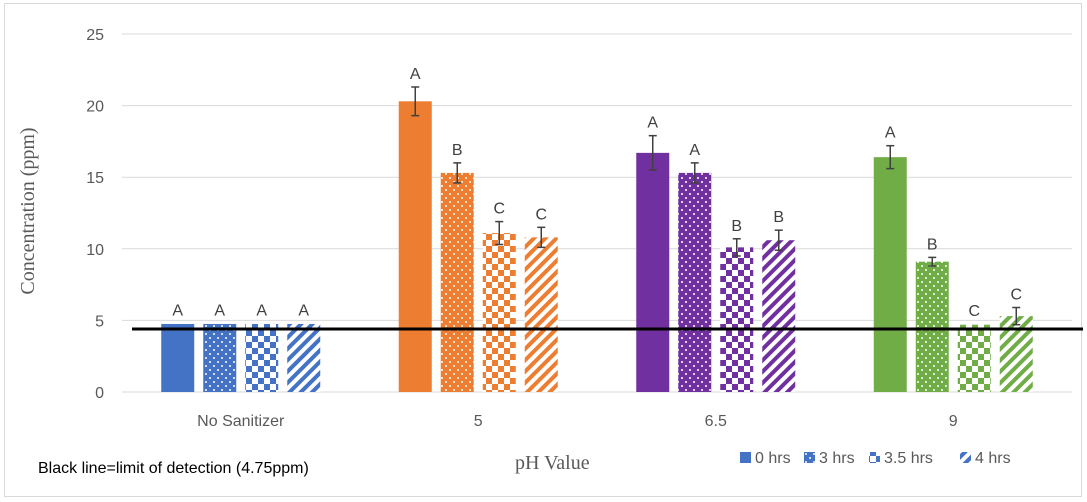 The image size is (1087, 502). What do you see at coordinates (908, 458) in the screenshot?
I see `legend-label: 3.5 hrs` at bounding box center [908, 458].